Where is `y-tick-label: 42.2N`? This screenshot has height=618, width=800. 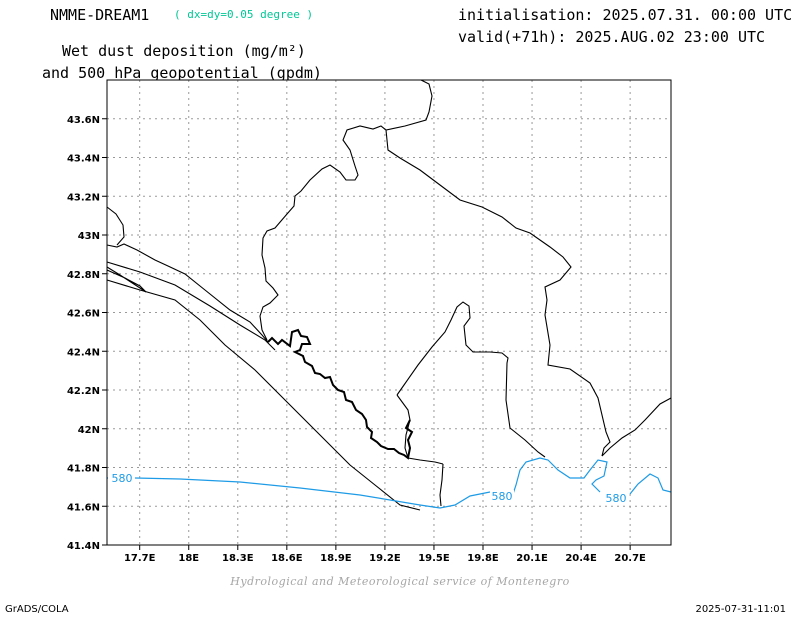 y-tick-label: 42.2N is located at coordinates (83, 391).